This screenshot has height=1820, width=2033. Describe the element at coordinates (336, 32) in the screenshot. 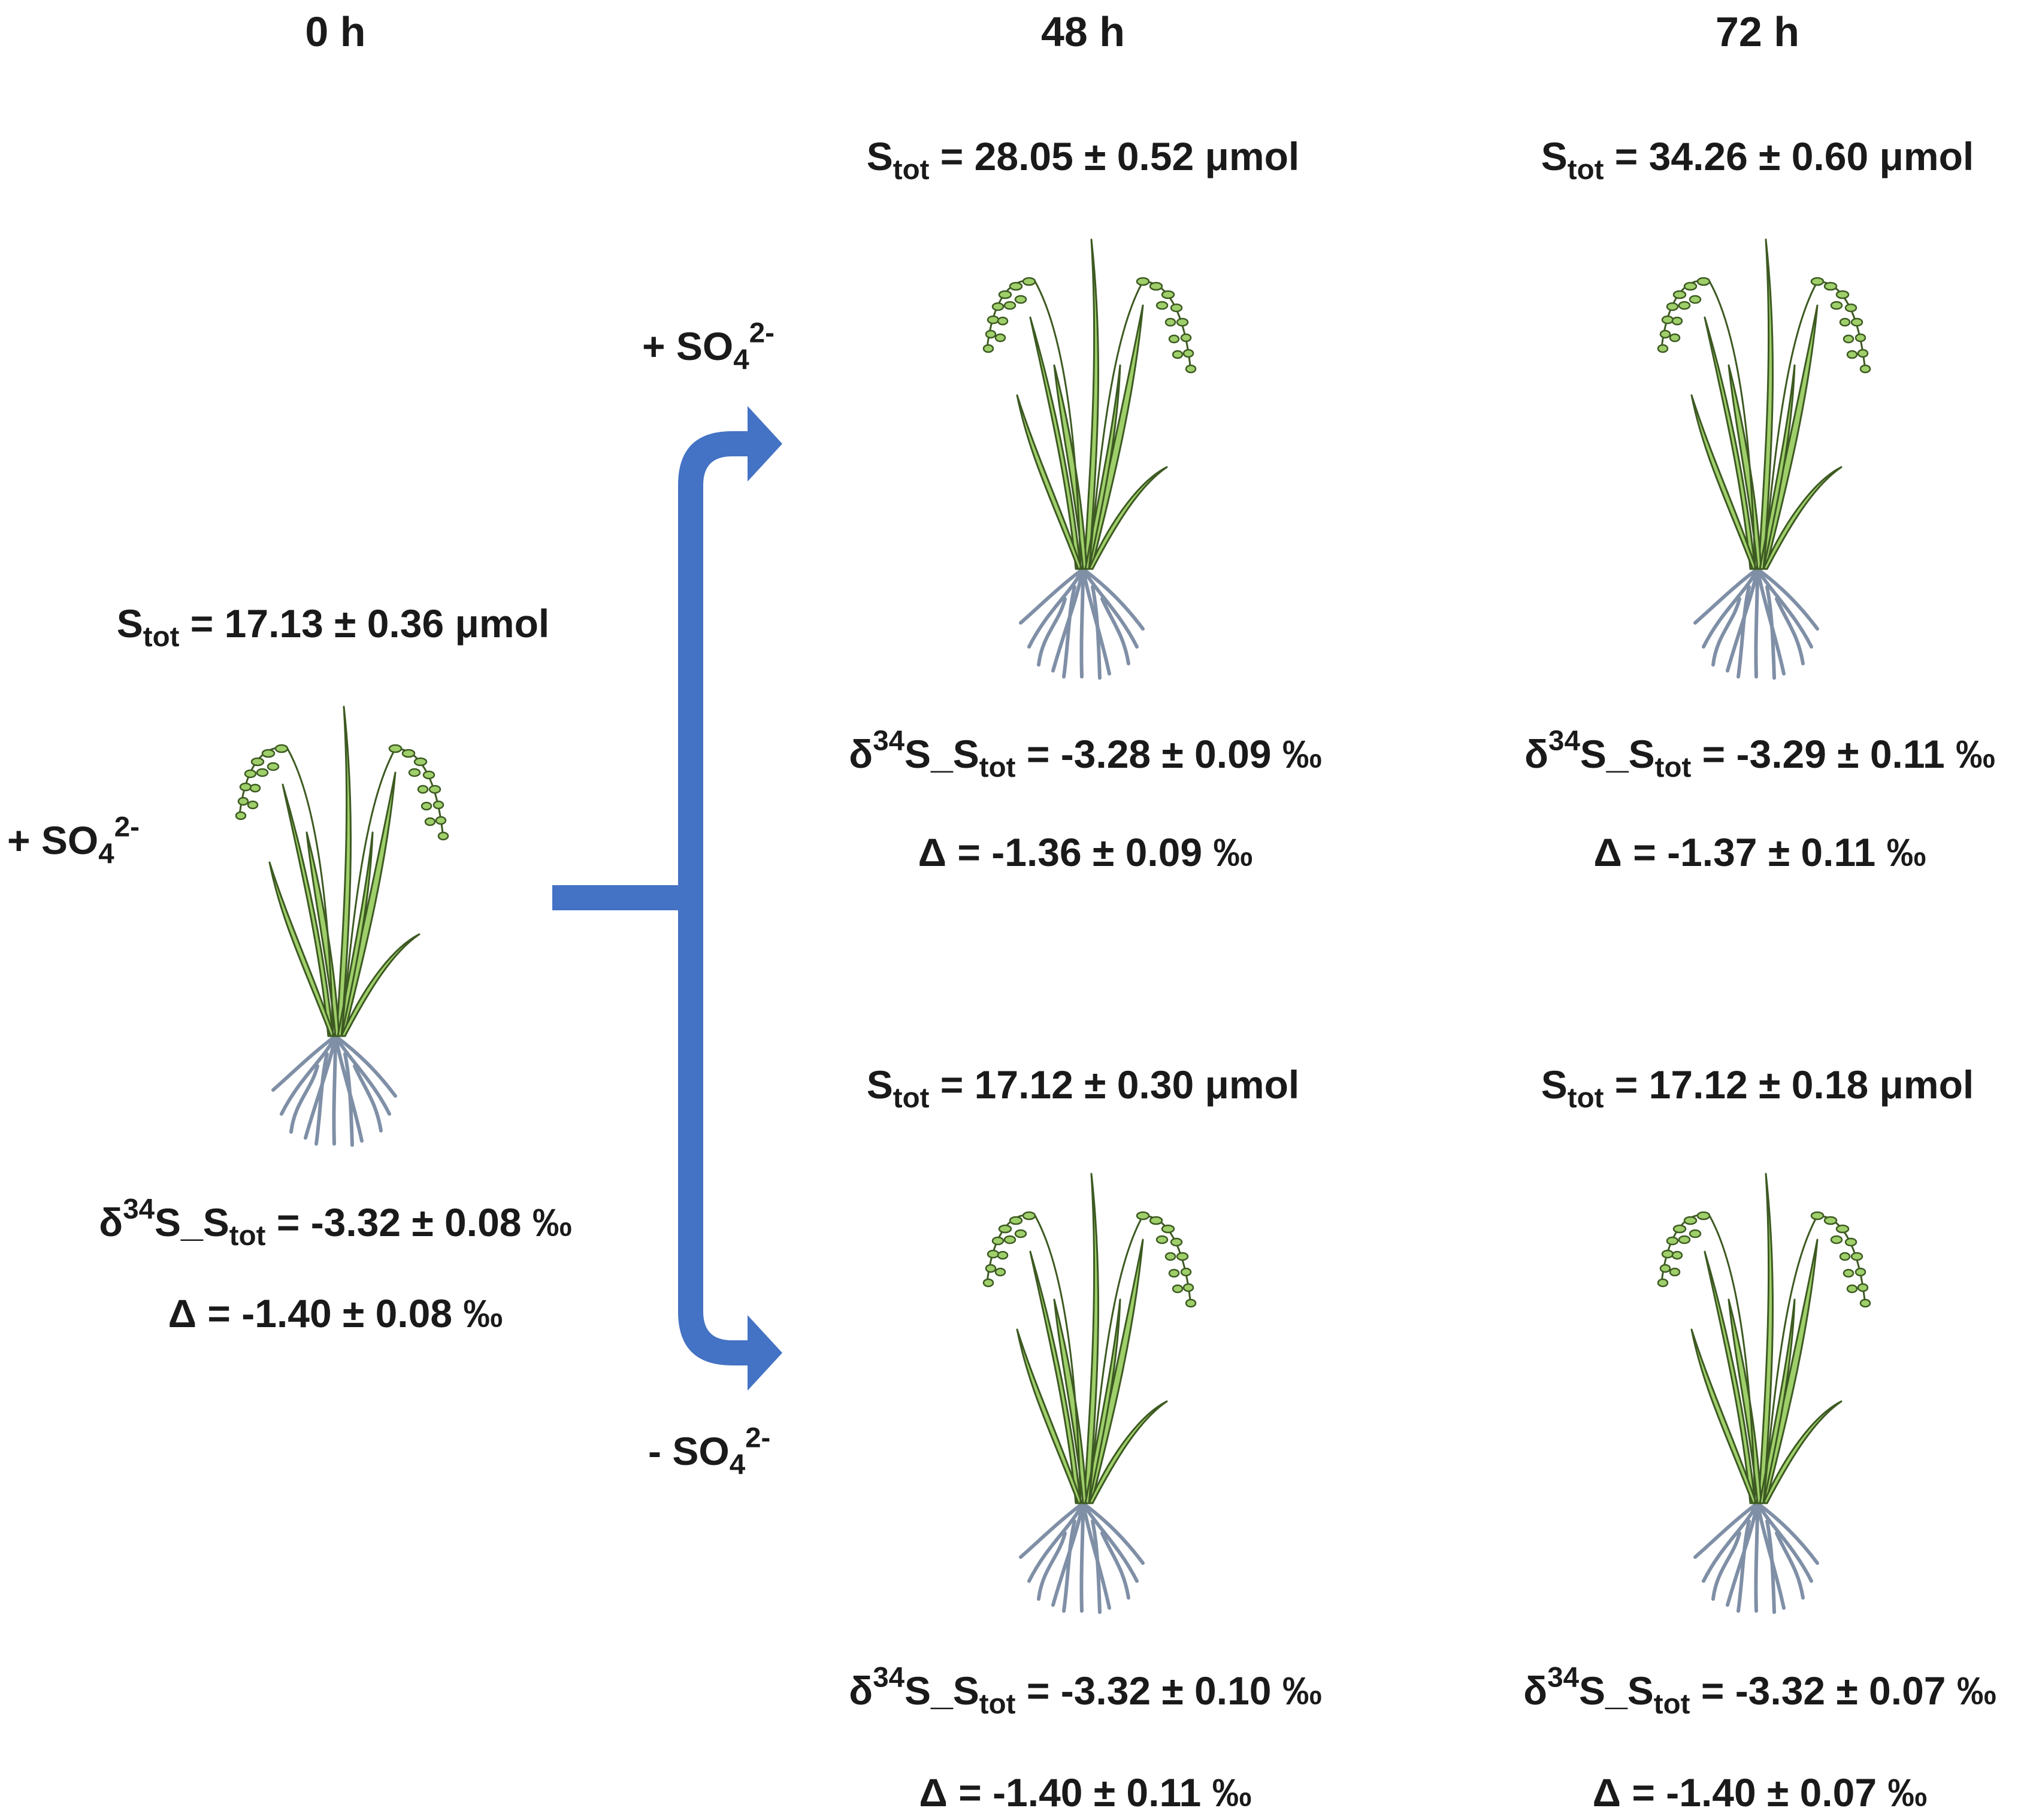

I see `header-0h: 0 h` at that location.